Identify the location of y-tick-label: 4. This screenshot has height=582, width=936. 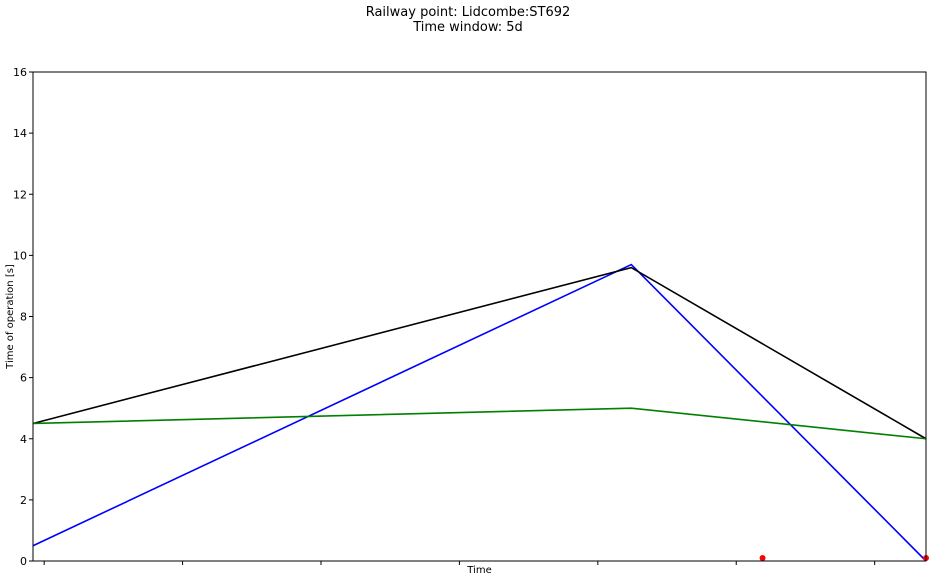
(23, 439).